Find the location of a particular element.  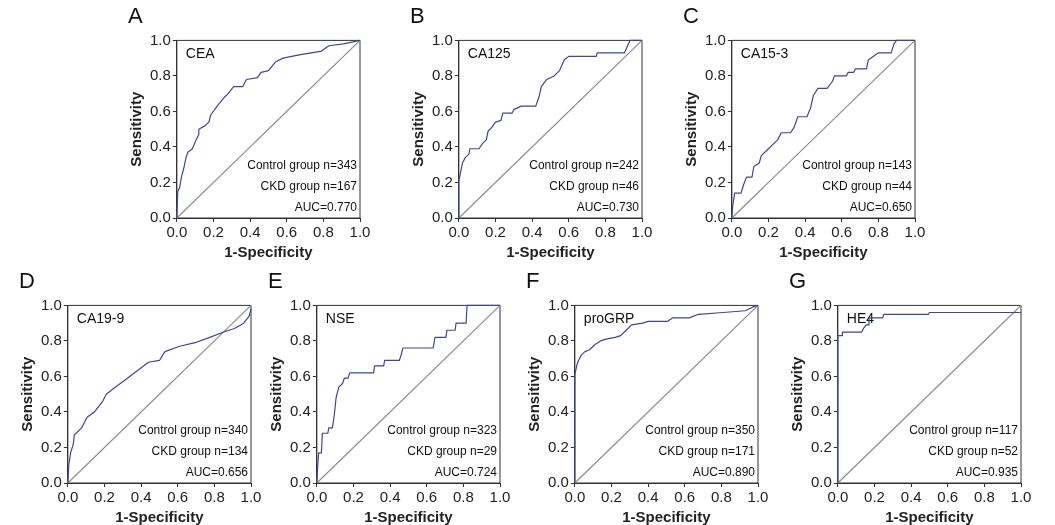

annotation: Control group n=323 is located at coordinates (442, 430).